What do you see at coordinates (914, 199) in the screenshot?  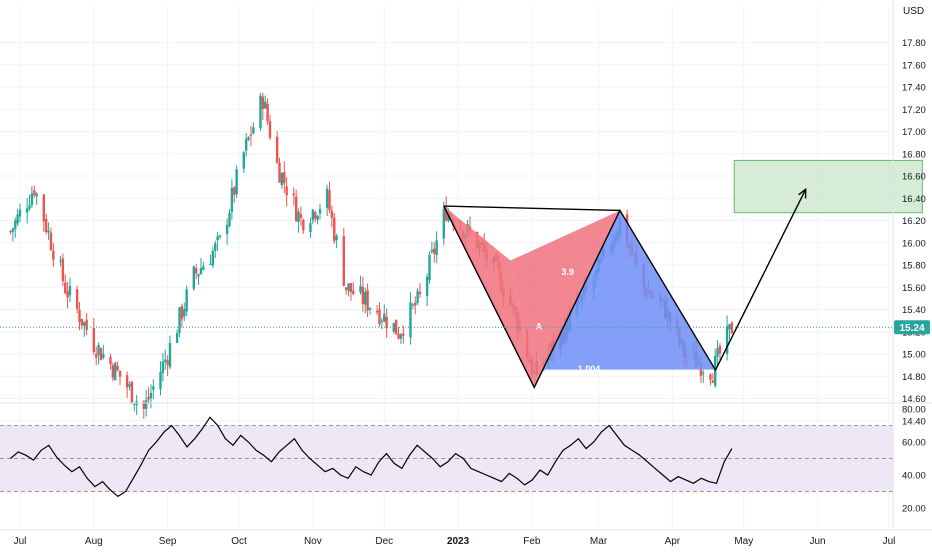 I see `y-tick-label: 16.40` at bounding box center [914, 199].